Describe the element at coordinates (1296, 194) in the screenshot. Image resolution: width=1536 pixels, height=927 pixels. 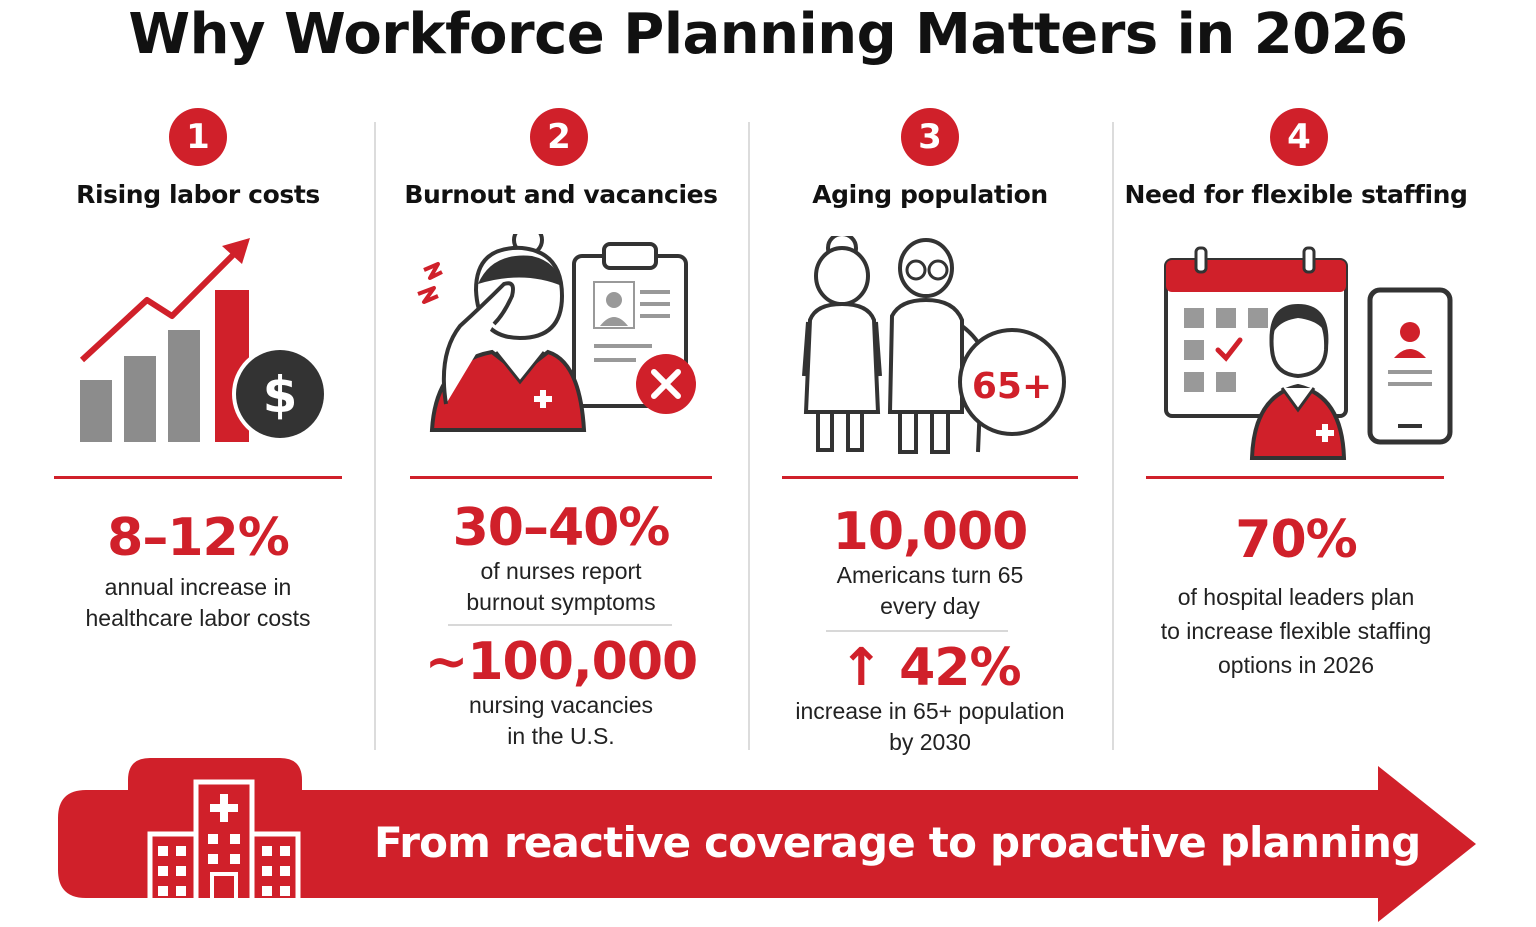
I see `column-heading: Need for flexible staffing` at that location.